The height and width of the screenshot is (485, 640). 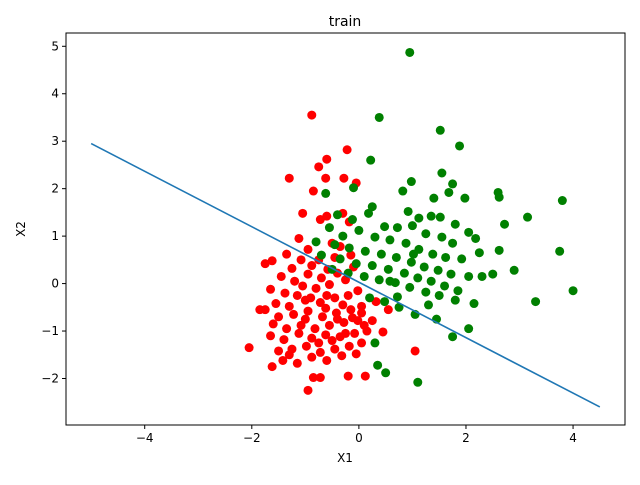 What do you see at coordinates (252, 438) in the screenshot?
I see `x-tick-label: −2` at bounding box center [252, 438].